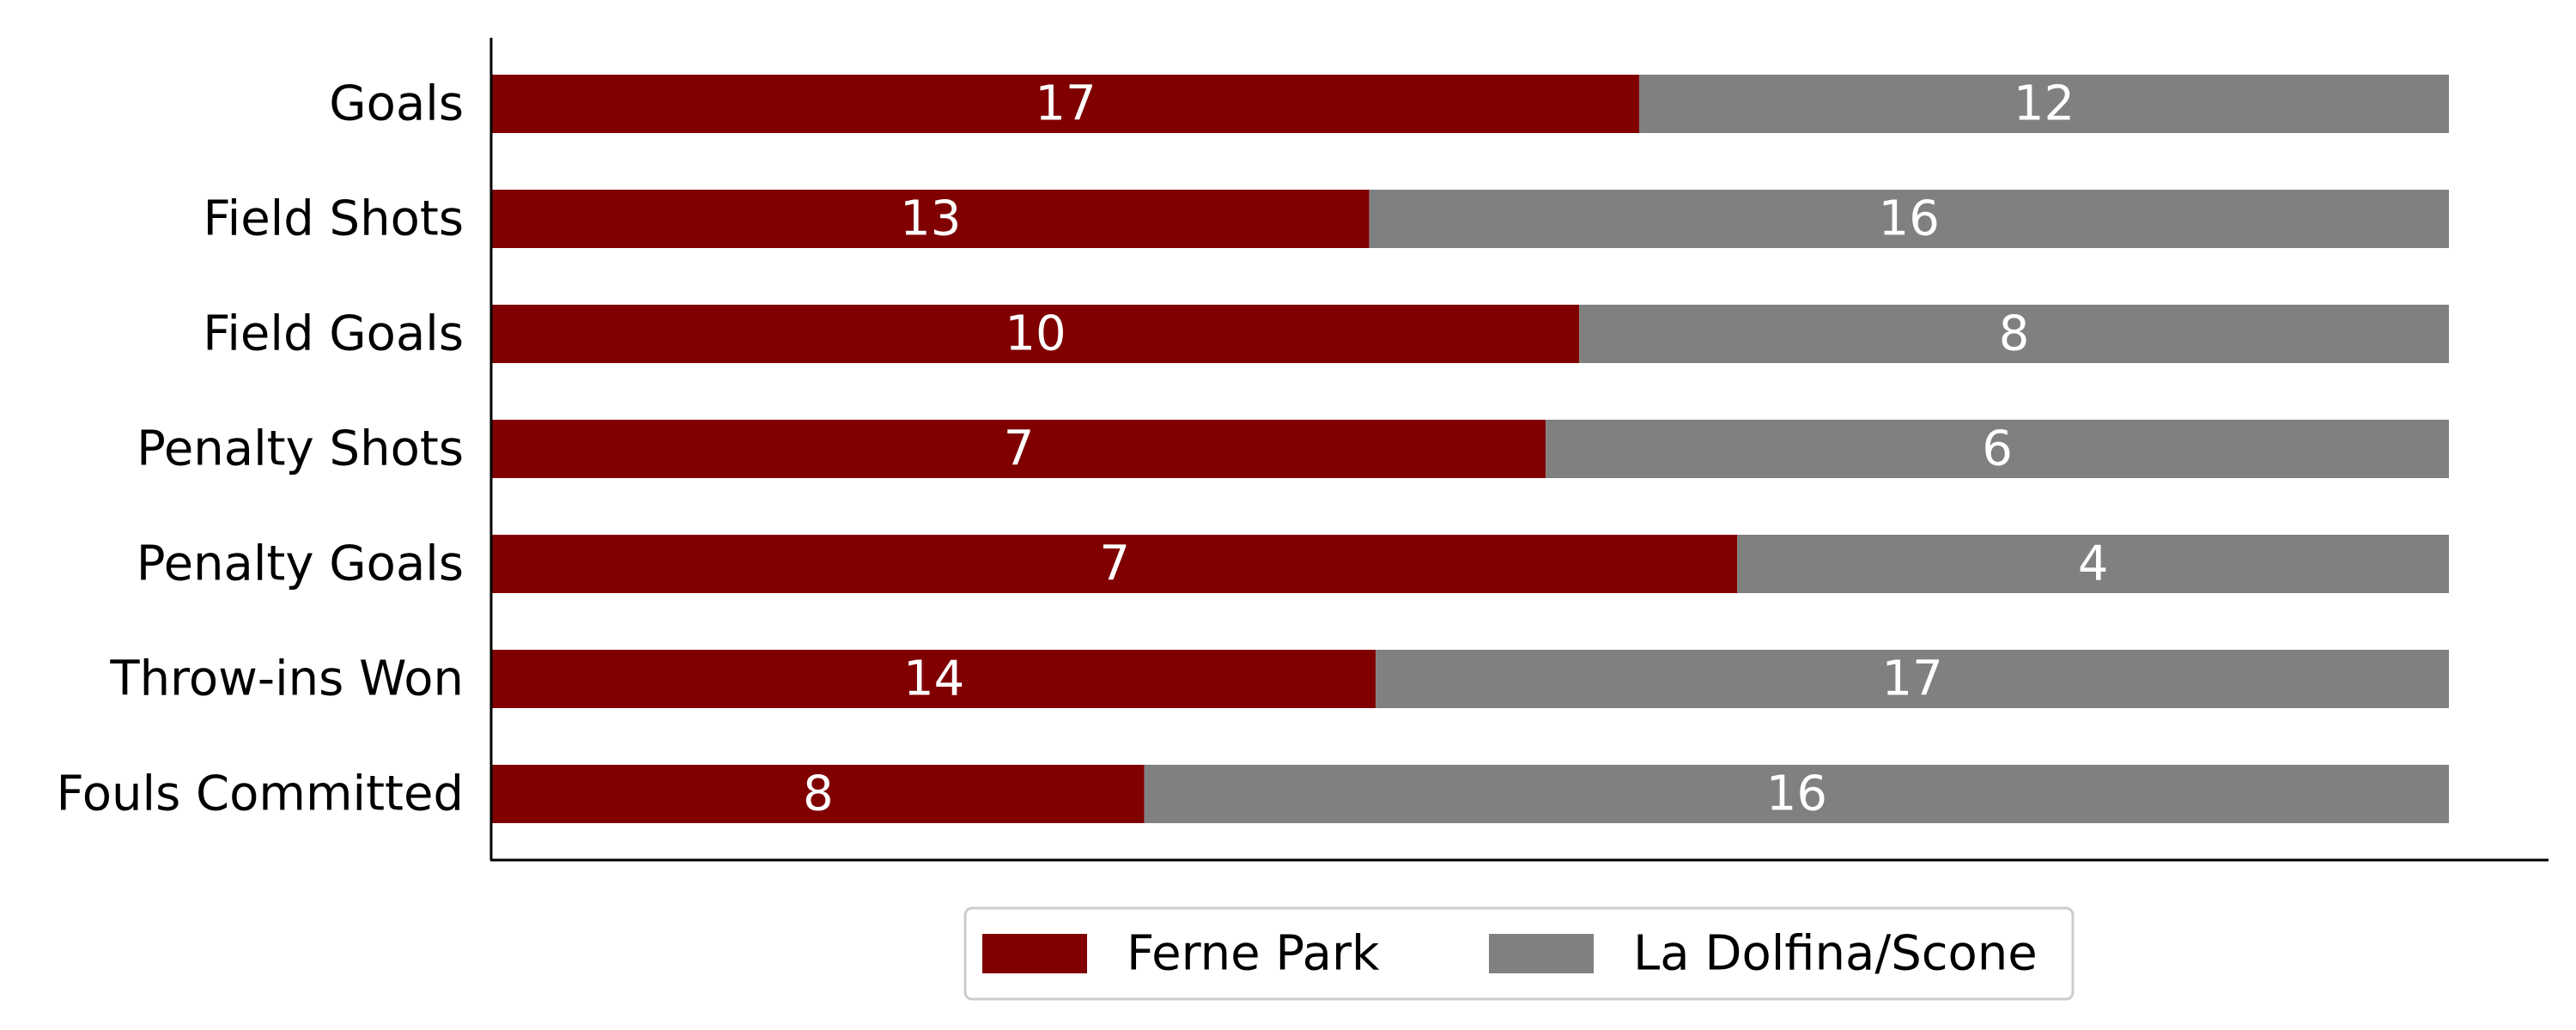  What do you see at coordinates (334, 219) in the screenshot?
I see `category-label: Field Shots` at bounding box center [334, 219].